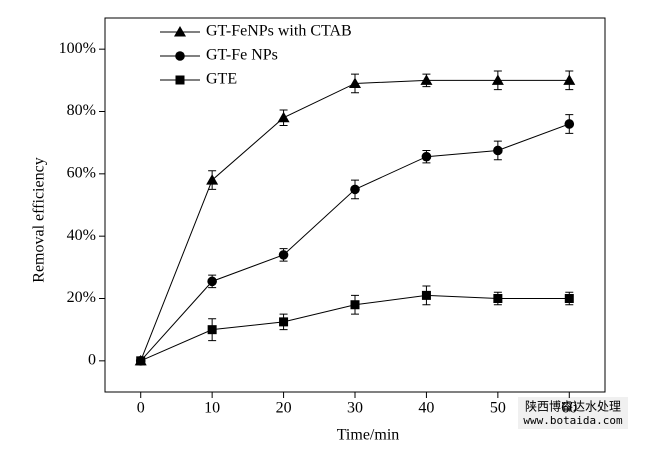  Describe the element at coordinates (242, 55) in the screenshot. I see `legend-label: GT-Fe NPs` at that location.